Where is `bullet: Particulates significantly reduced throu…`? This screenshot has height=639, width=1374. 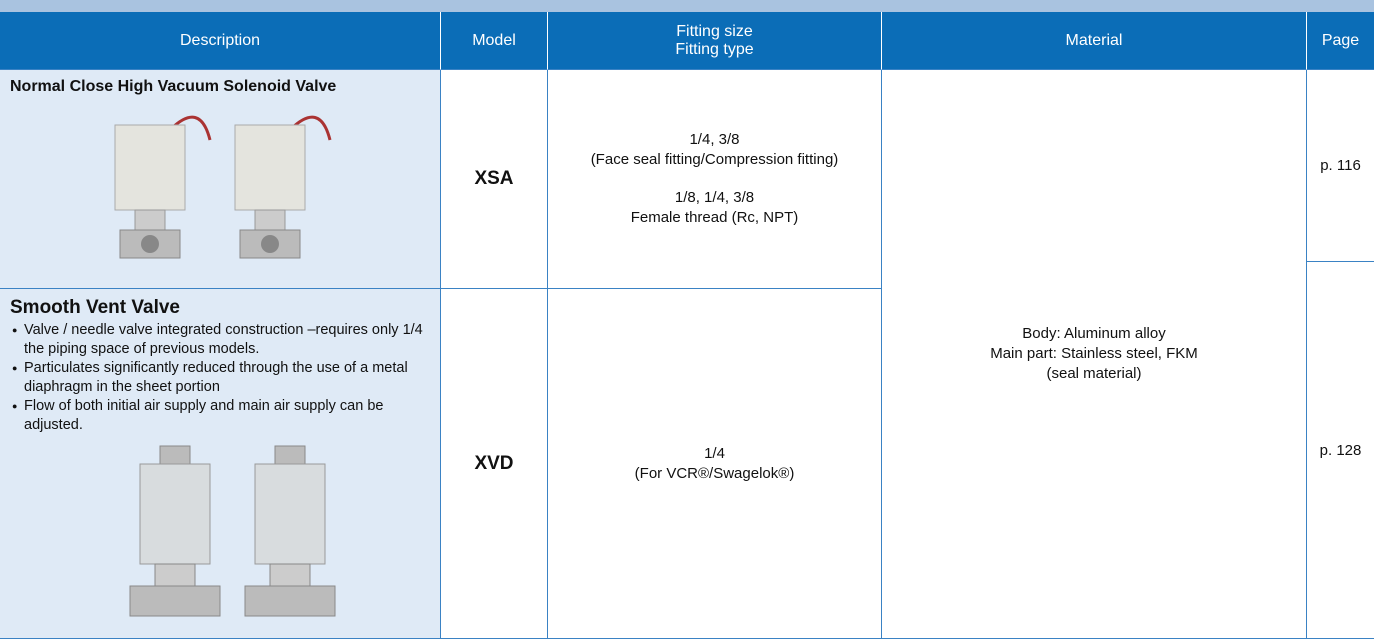 bullet: Particulates significantly reduced throu… is located at coordinates (221, 378).